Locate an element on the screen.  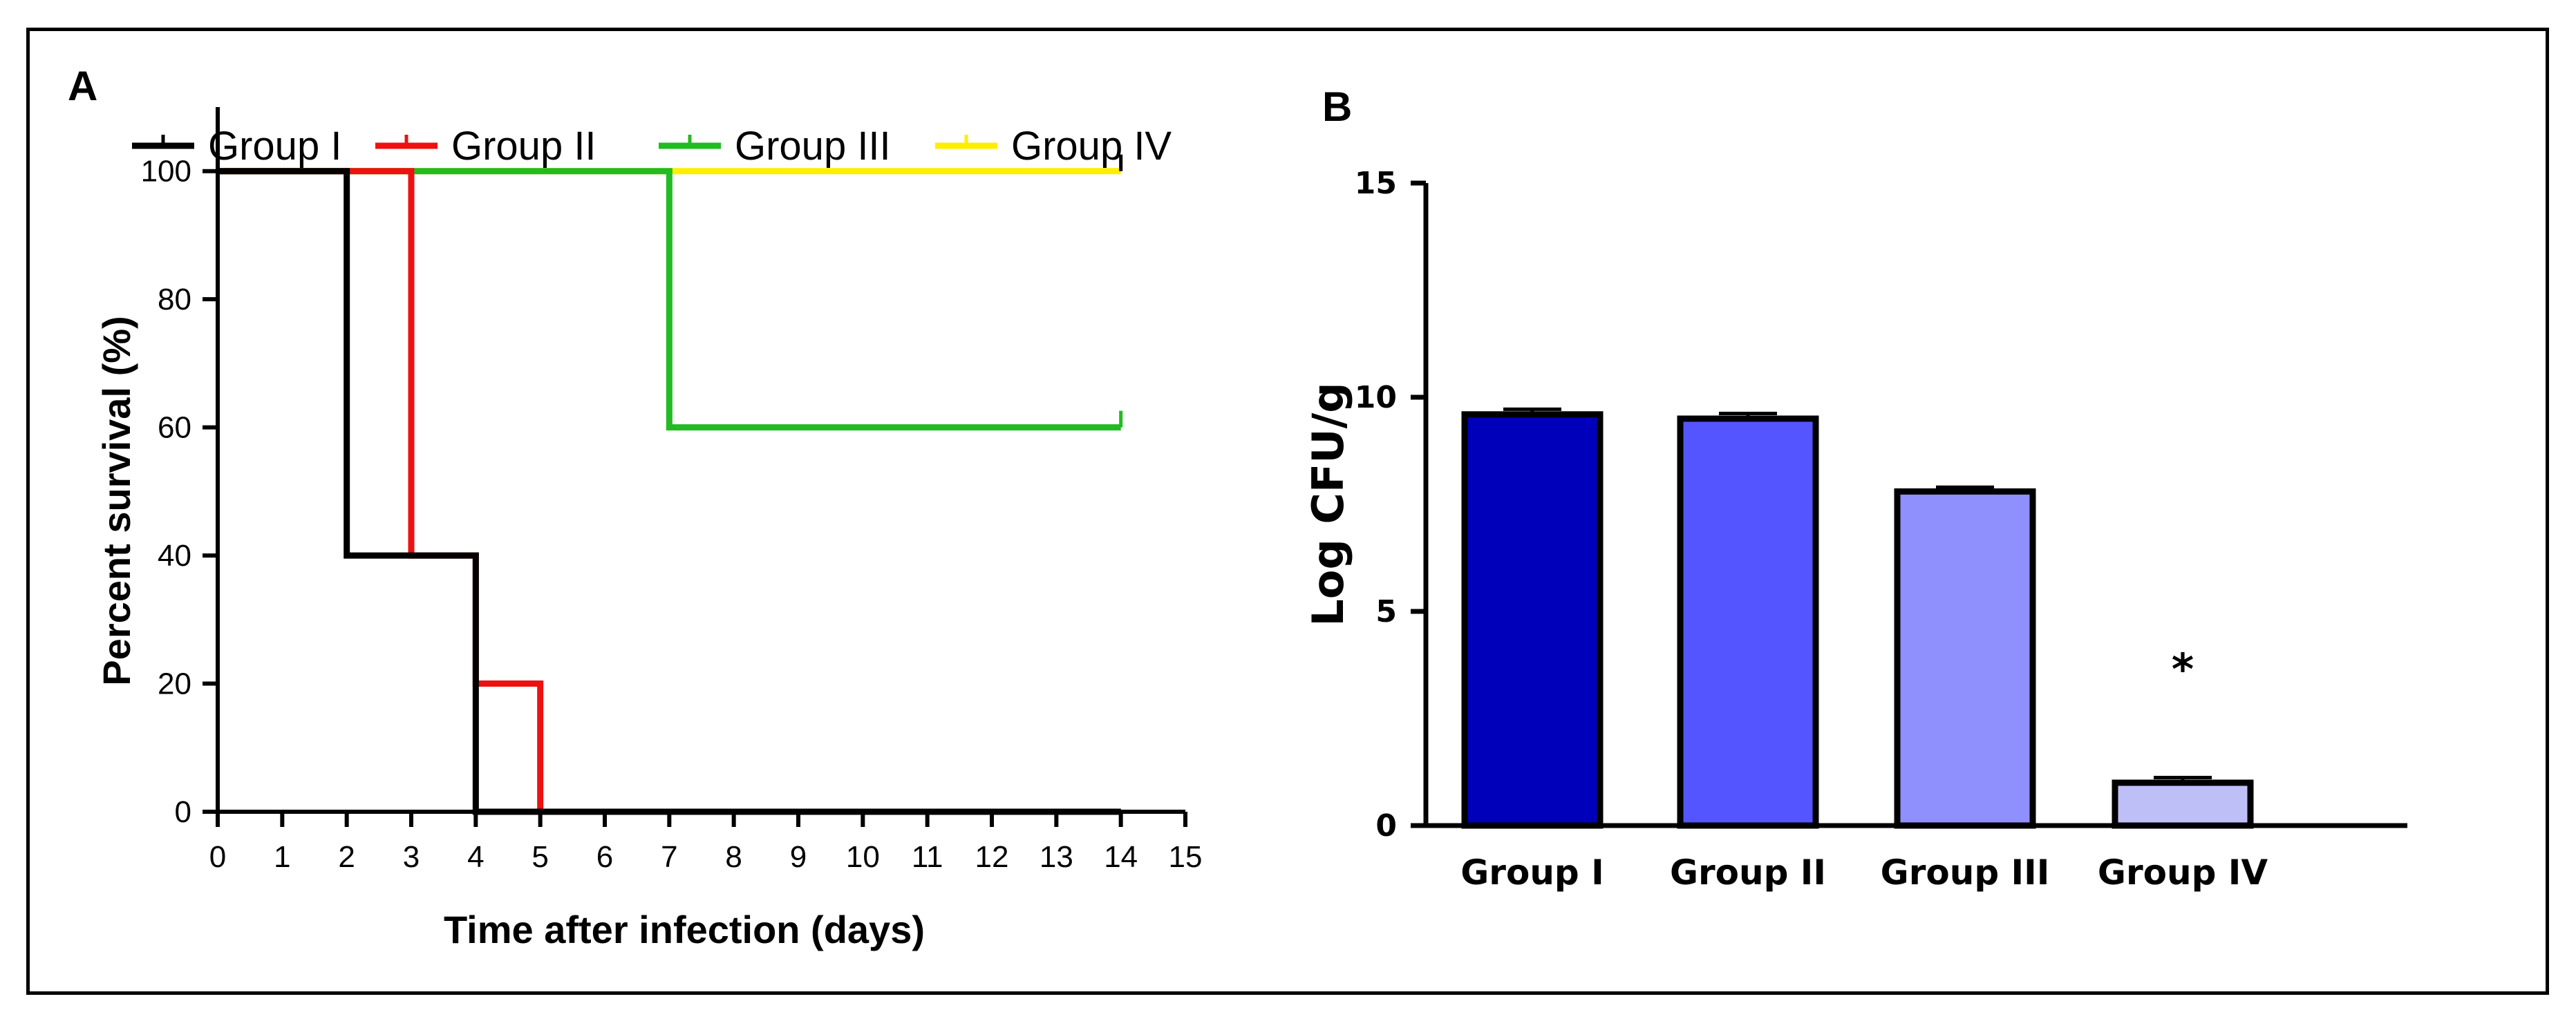
panel-a-x-tick-label-5: 5 is located at coordinates (540, 857).